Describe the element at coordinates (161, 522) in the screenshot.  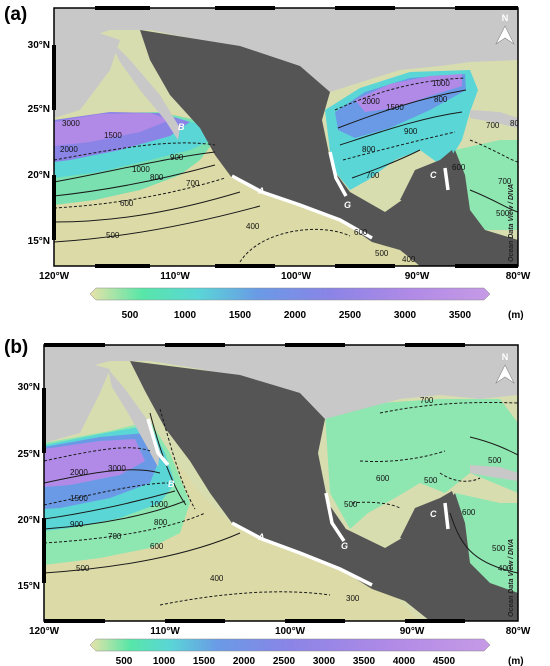
I see `contour-label-b-5: 800` at that location.